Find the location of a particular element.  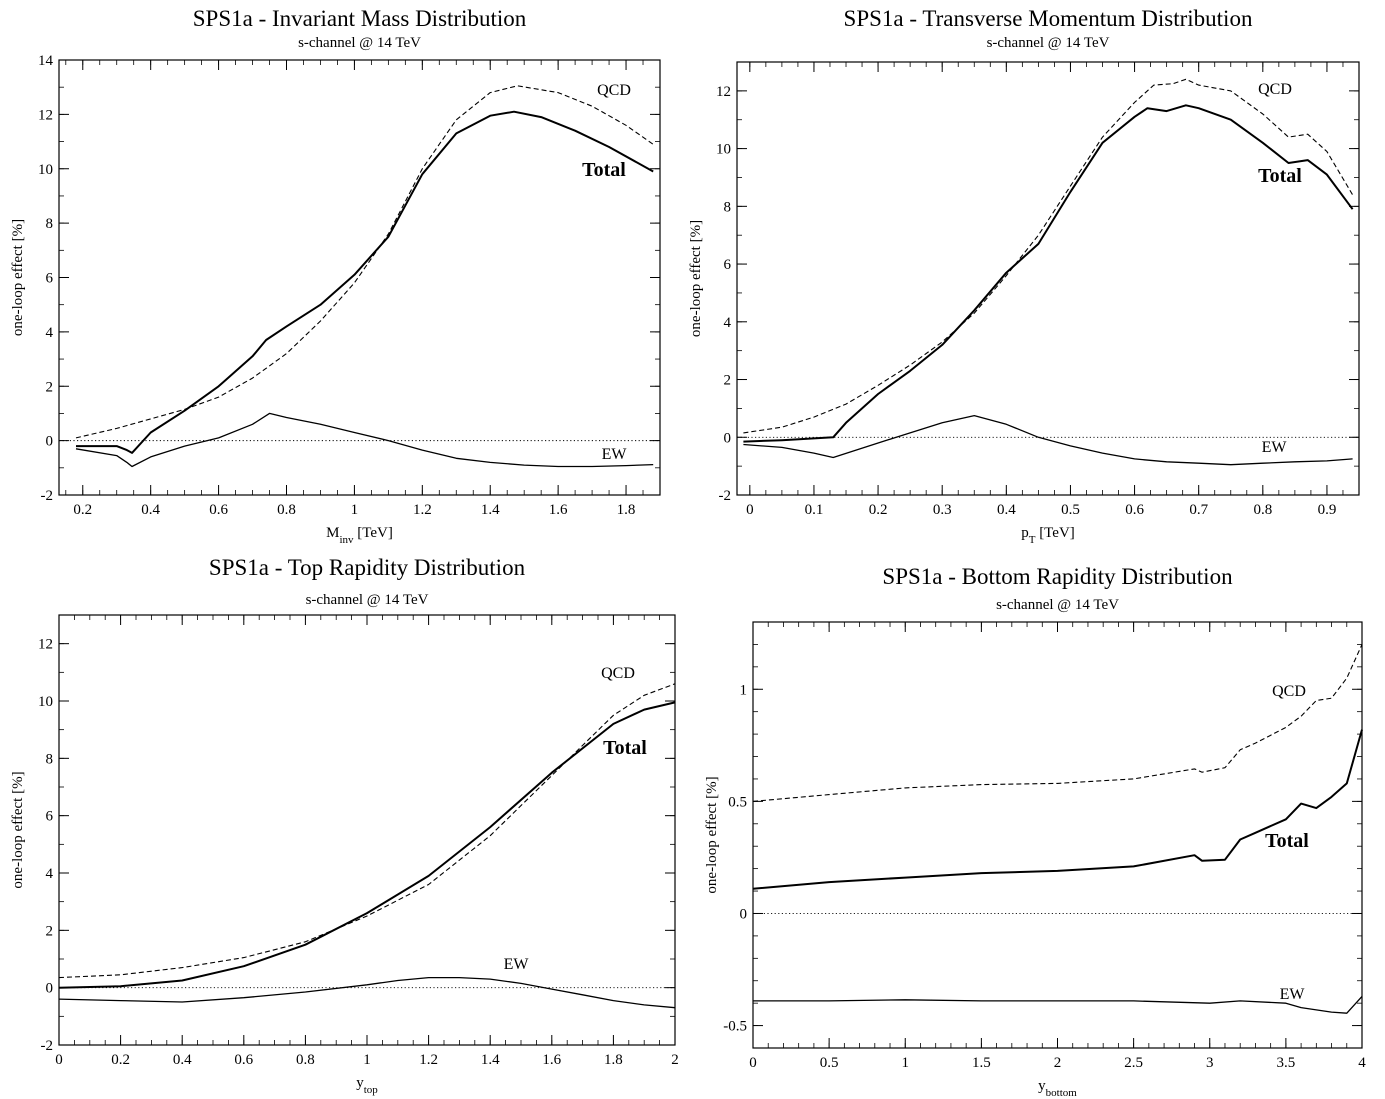

chart-title: SPS1a - Bottom Rapidity Distribution is located at coordinates (1057, 576).